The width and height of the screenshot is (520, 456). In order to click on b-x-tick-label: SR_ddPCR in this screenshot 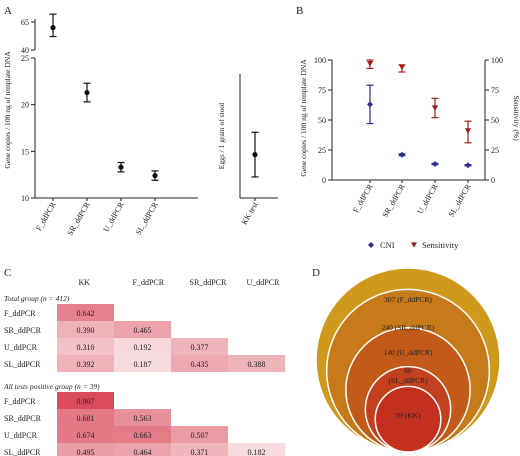, I will do `click(393, 200)`.